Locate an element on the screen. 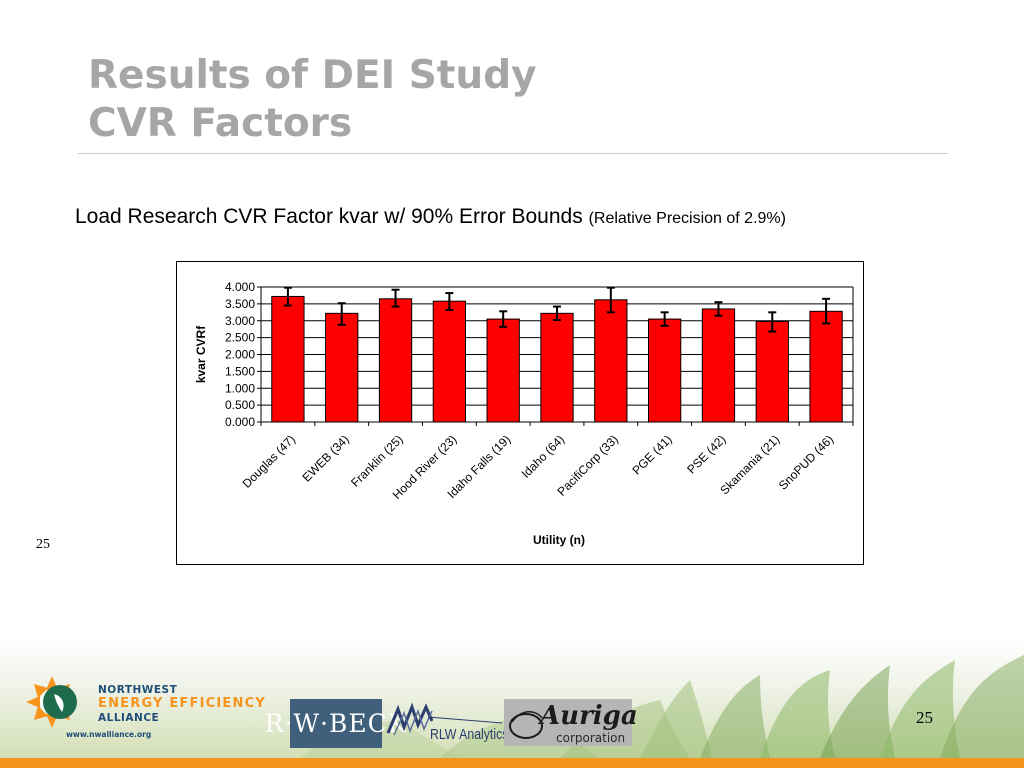 Image resolution: width=1024 pixels, height=768 pixels. rlw-analytics-wordmark: RLW Analytics is located at coordinates (469, 734).